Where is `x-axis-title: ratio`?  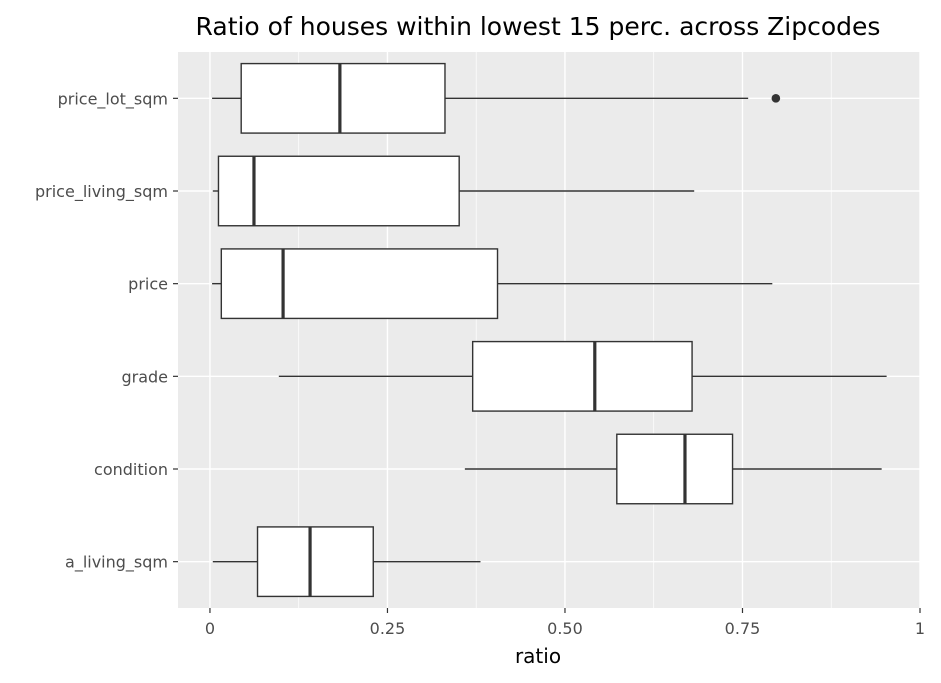
x-axis-title: ratio is located at coordinates (538, 656).